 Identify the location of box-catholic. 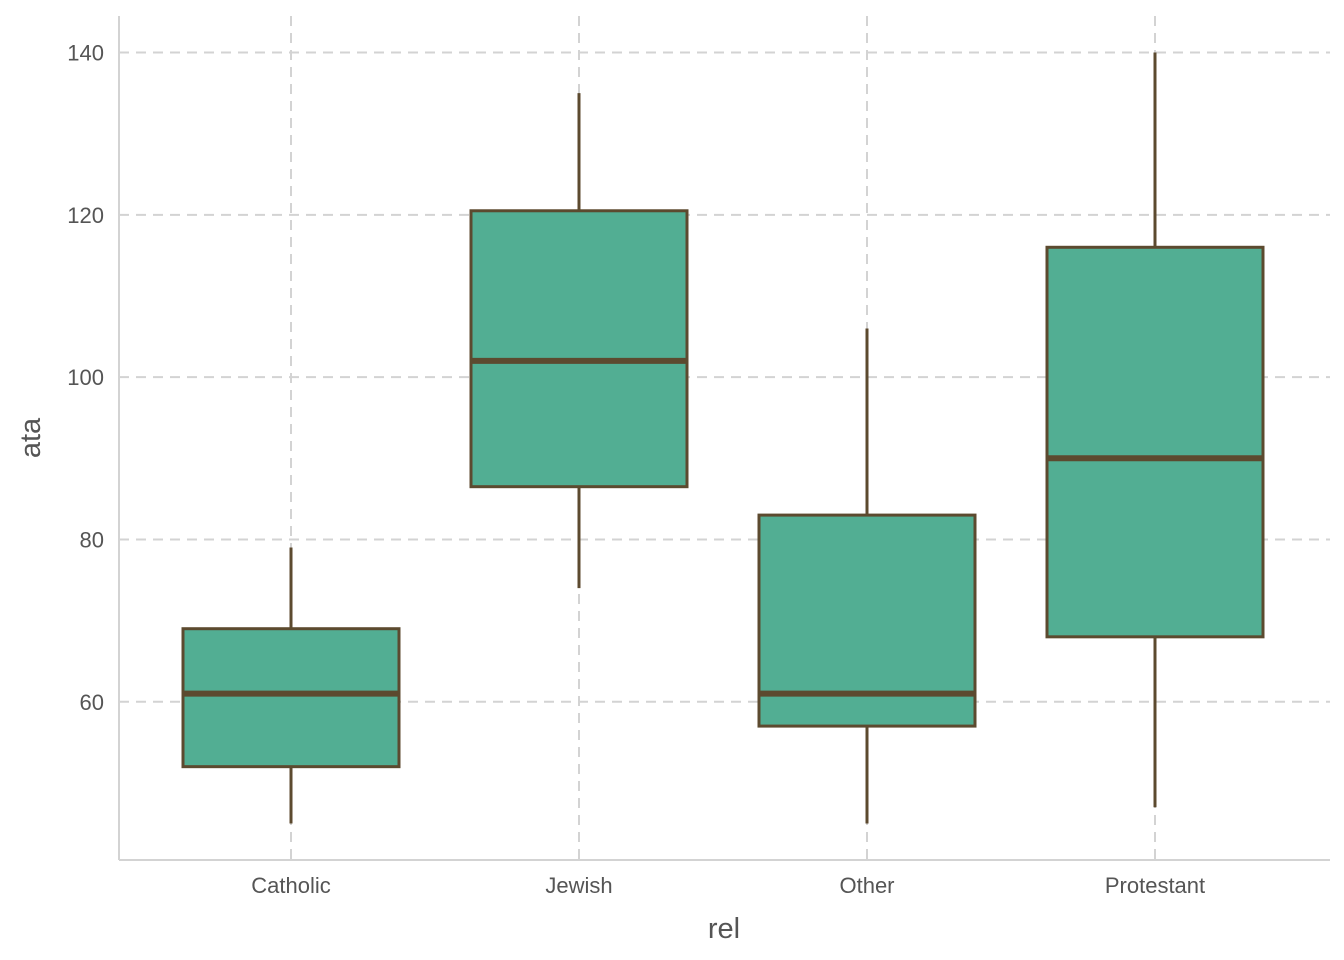
(291, 685).